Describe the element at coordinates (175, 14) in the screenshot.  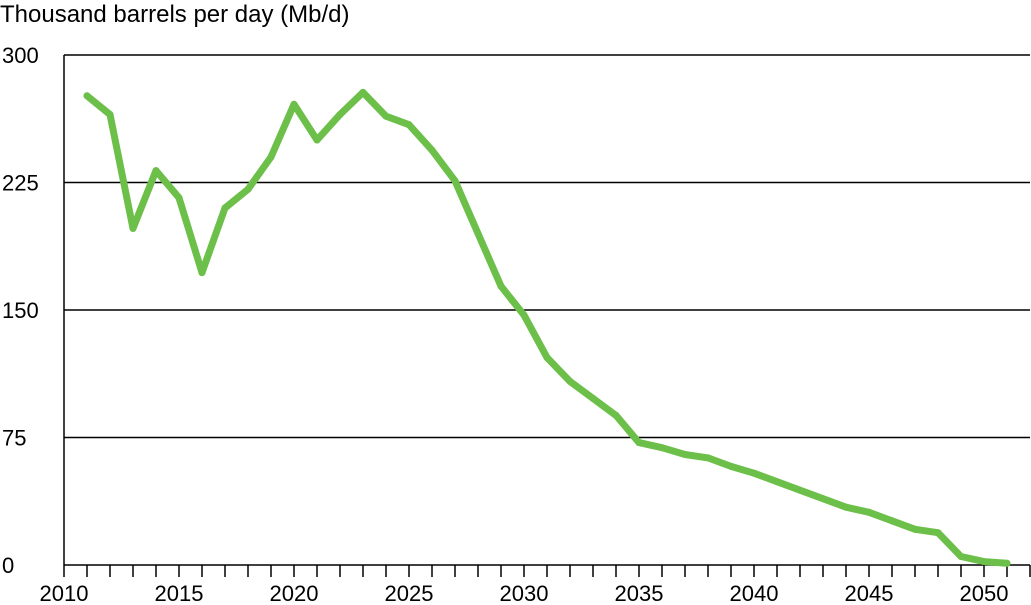
I see `y-axis-unit-label: Thousand barrels per day (Mb/d)` at that location.